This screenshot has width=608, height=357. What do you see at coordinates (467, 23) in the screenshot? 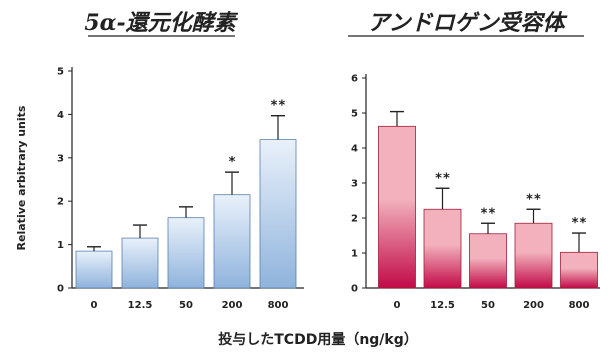
I see `chart-title-right: アンドロゲン受容体` at bounding box center [467, 23].